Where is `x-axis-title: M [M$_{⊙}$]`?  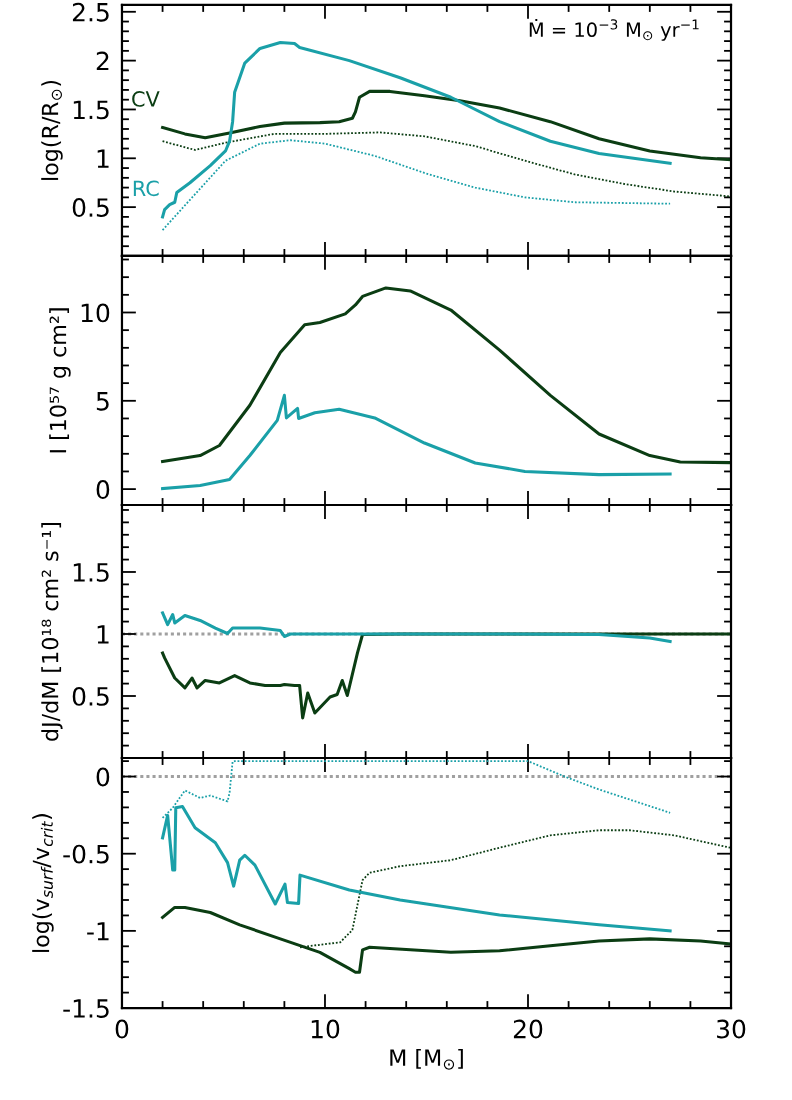 x-axis-title: M [M$_{⊙}$] is located at coordinates (426, 1059).